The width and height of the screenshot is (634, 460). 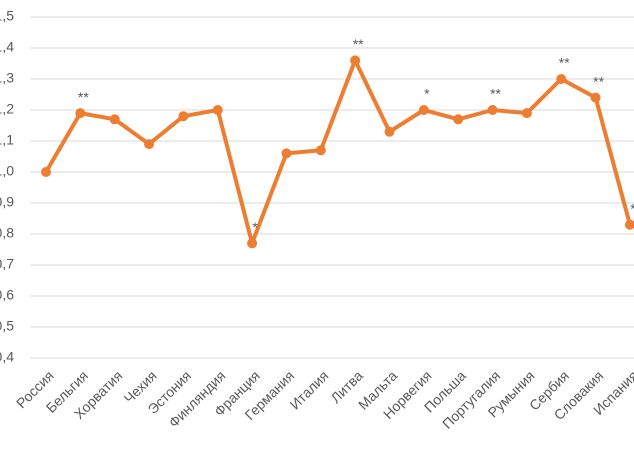 I want to click on y-tick-label: 1,0, so click(x=7, y=171).